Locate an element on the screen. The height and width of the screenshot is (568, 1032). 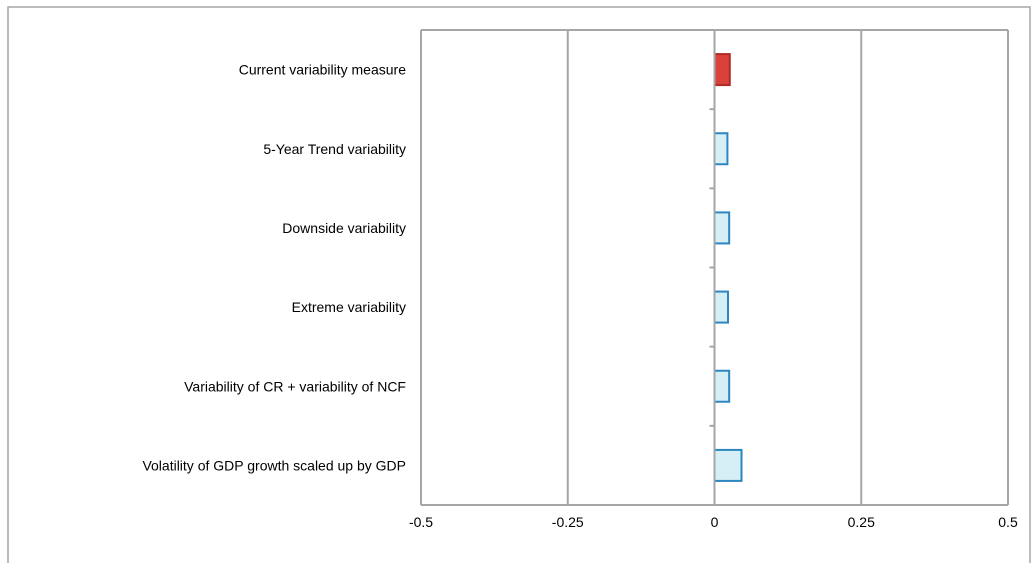
x-tick-label: 0.25 is located at coordinates (861, 522).